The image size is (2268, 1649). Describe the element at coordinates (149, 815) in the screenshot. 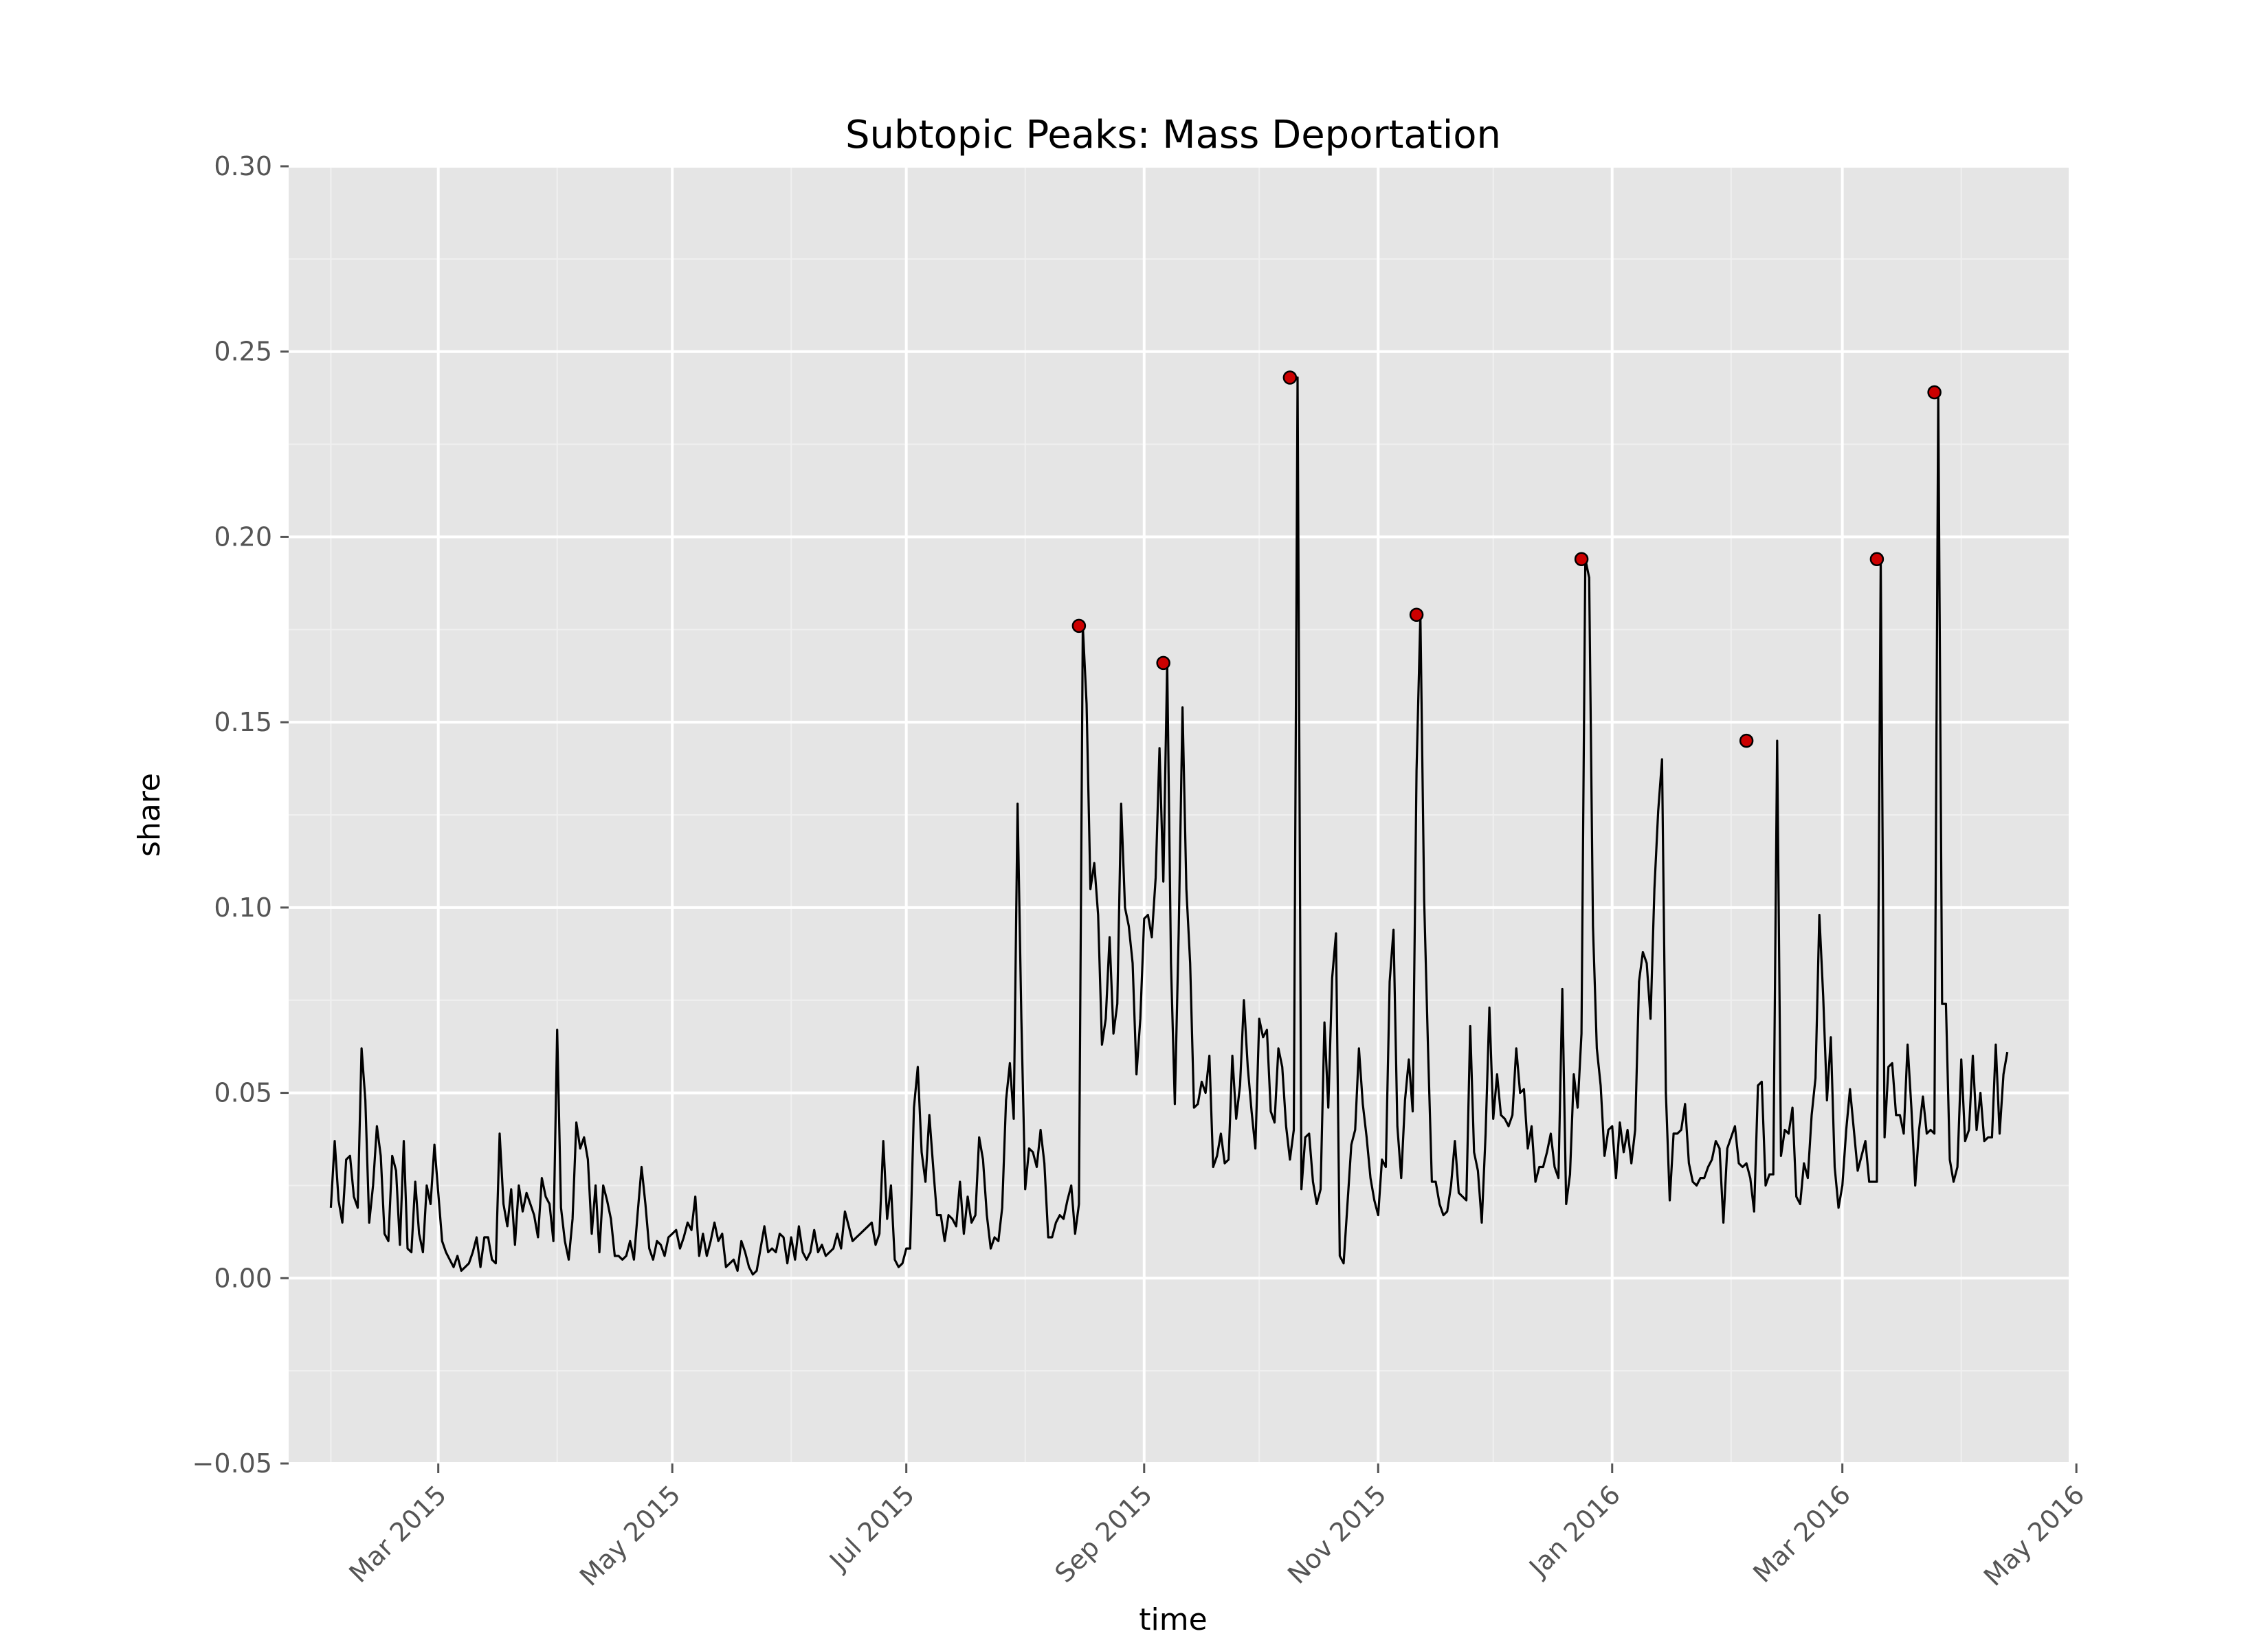

I see `y-axis-label: share` at that location.